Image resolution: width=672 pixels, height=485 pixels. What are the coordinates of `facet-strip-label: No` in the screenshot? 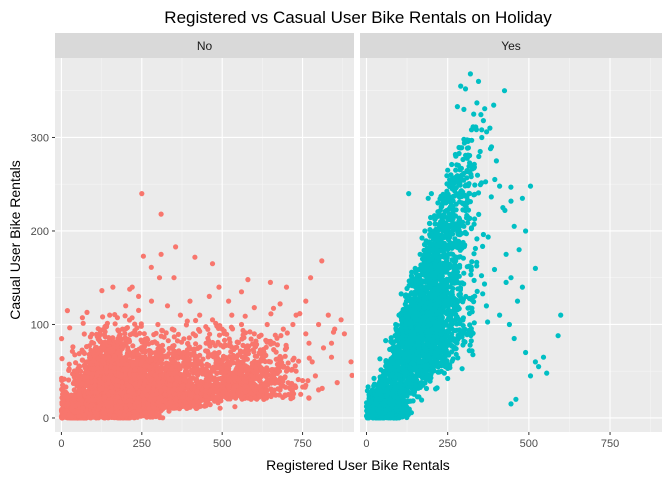 It's located at (205, 46).